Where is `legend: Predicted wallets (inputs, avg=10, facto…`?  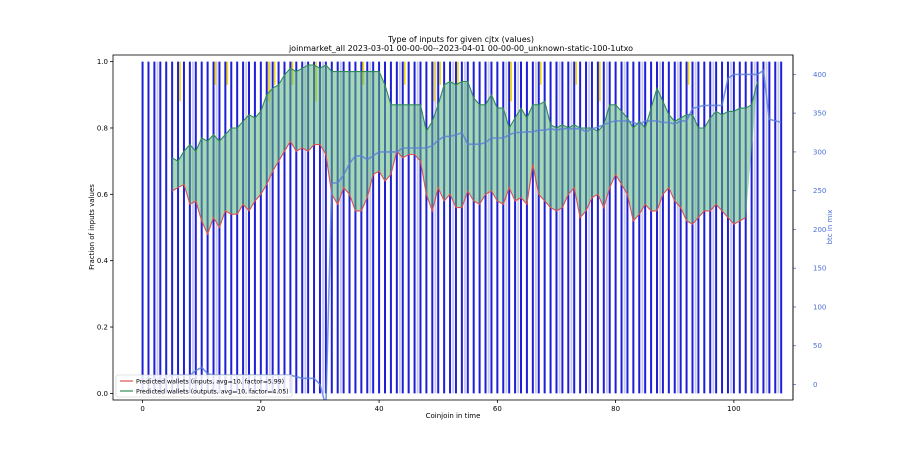
legend: Predicted wallets (inputs, avg=10, facto… is located at coordinates (204, 386).